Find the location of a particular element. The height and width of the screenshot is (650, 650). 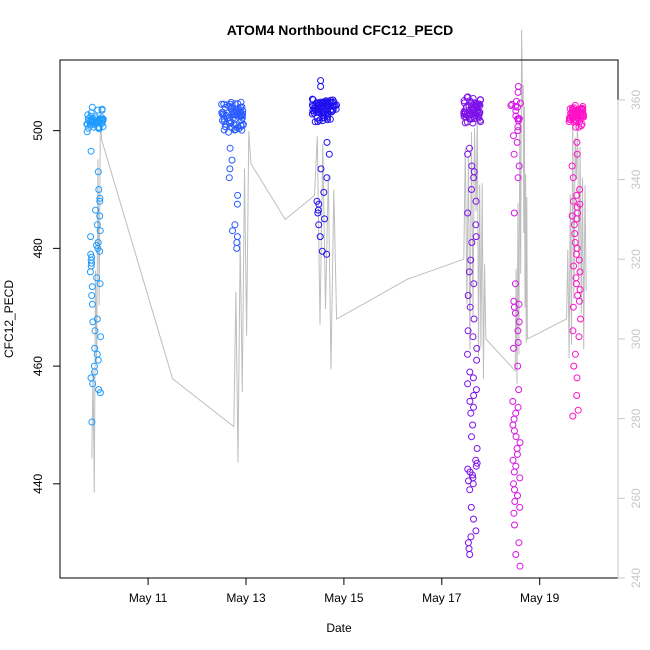

x-axis: May 11 May 13 May 15 May 17 May 19 is located at coordinates (344, 591).